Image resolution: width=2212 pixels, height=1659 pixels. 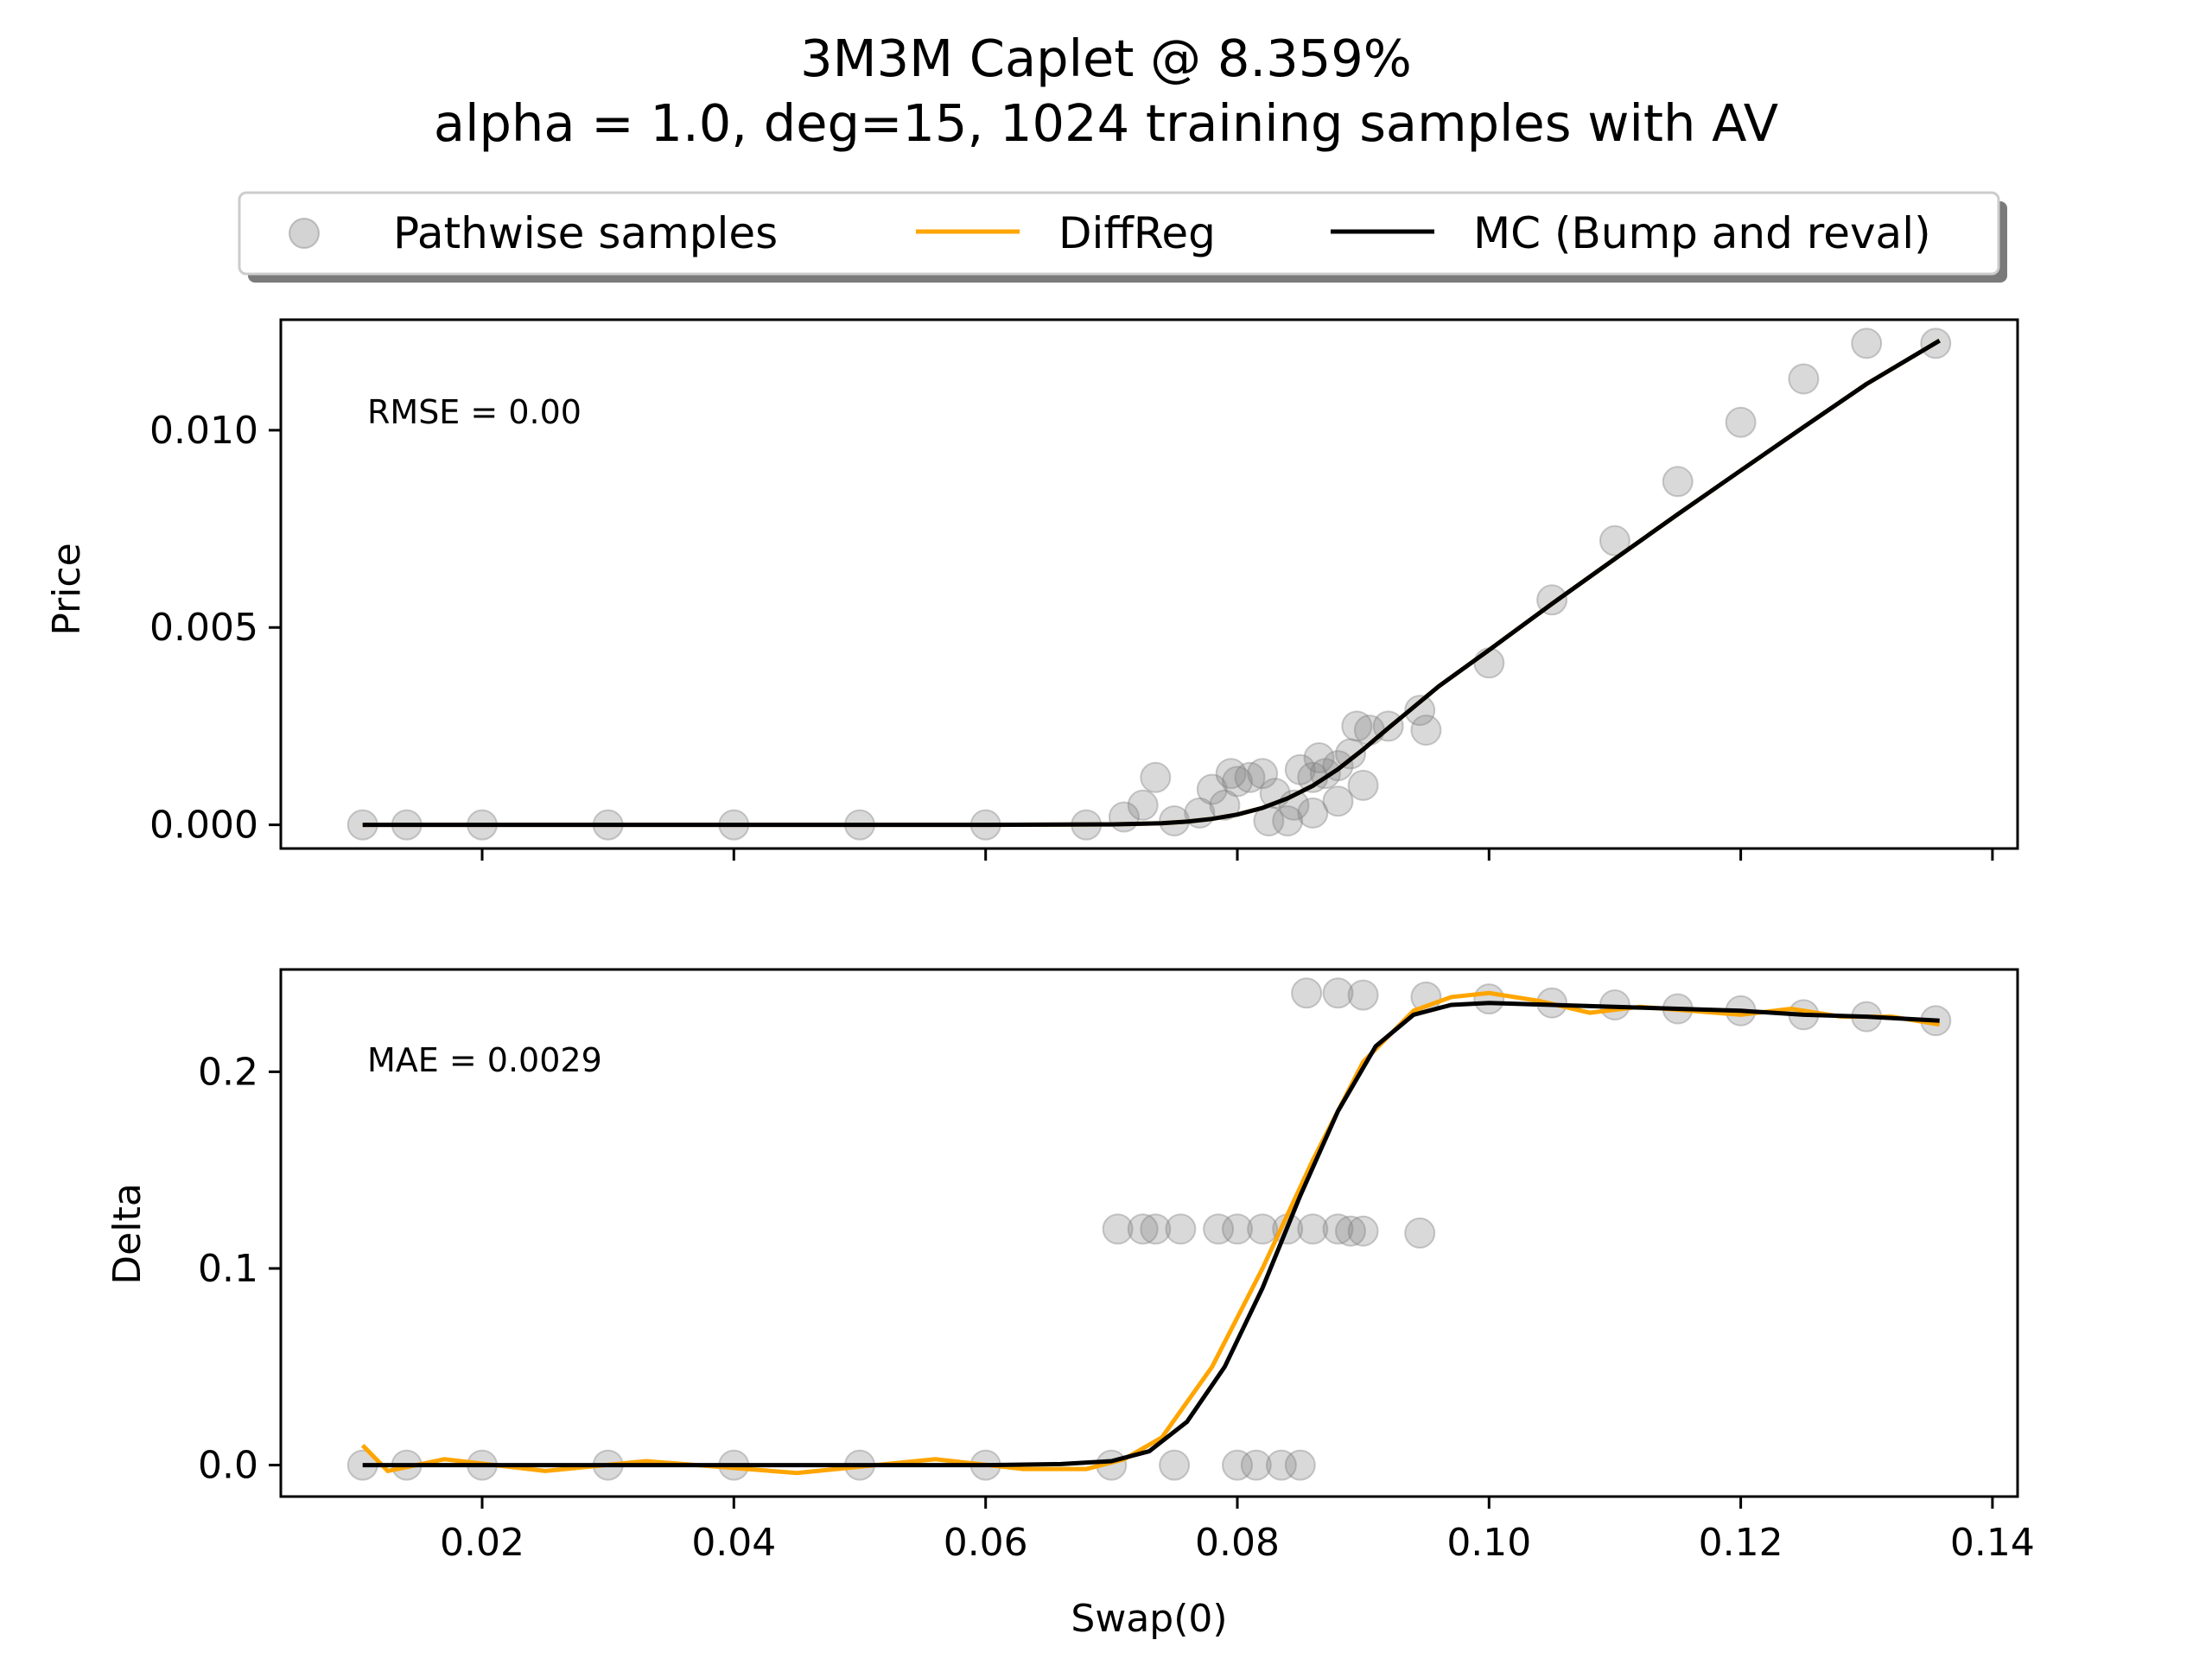 What do you see at coordinates (986, 1543) in the screenshot?
I see `delta-x-tick-label: 0.06` at bounding box center [986, 1543].